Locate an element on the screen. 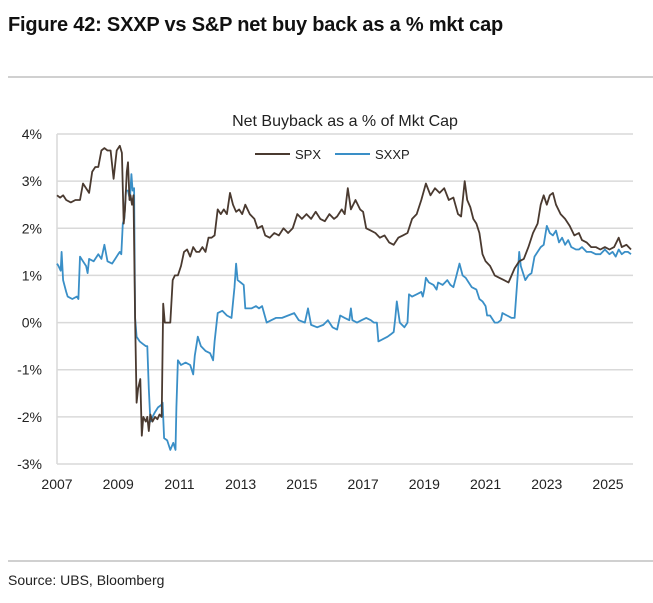 The height and width of the screenshot is (603, 653). y-tick-label: 0% is located at coordinates (32, 323).